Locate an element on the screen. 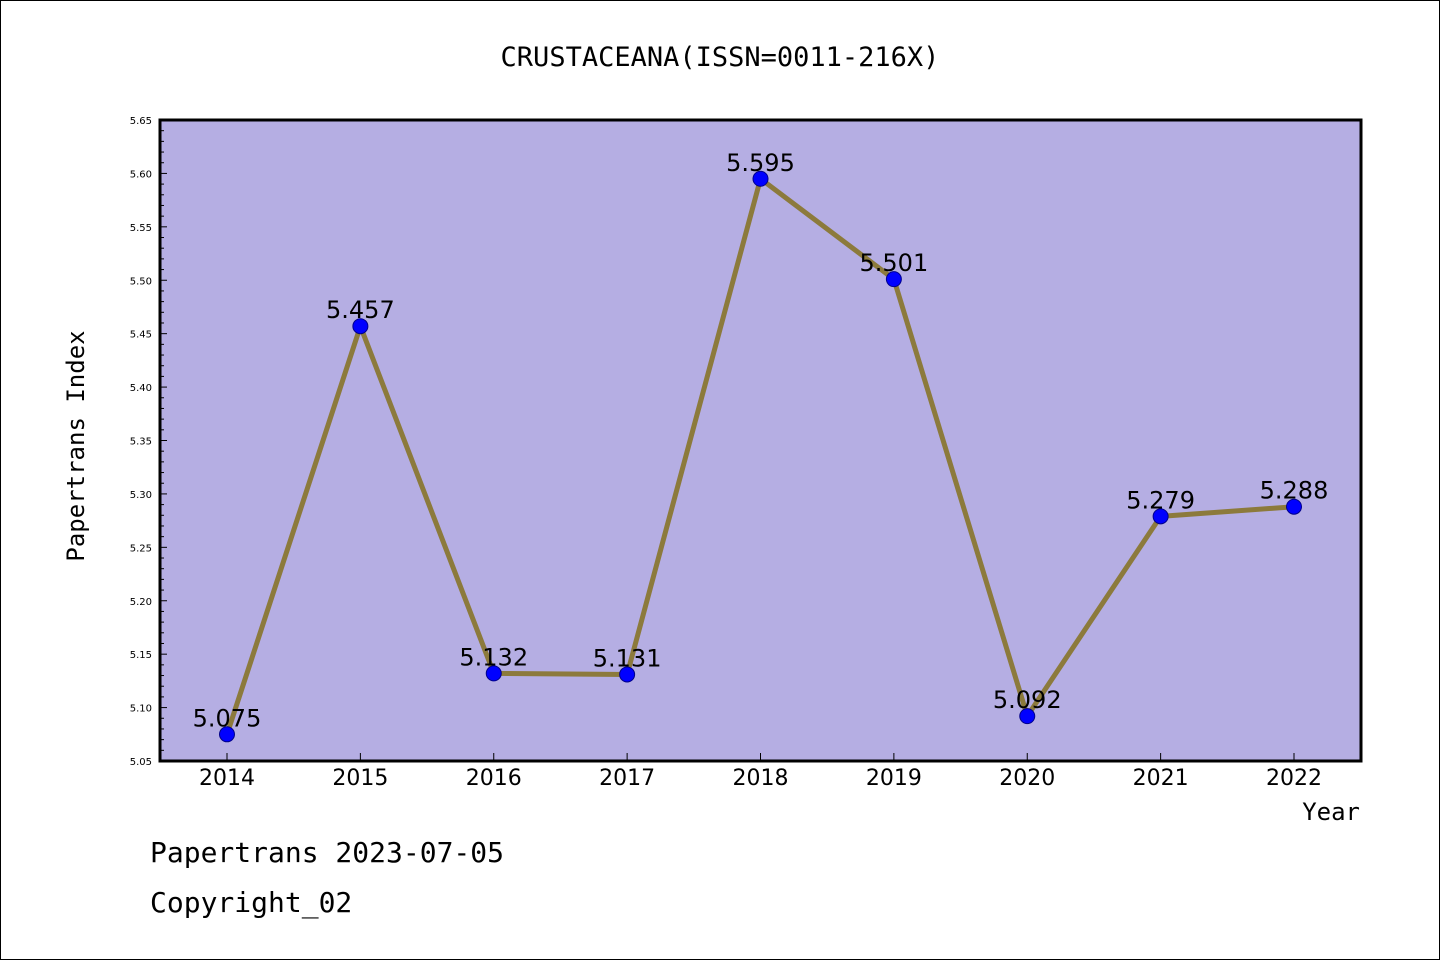 The width and height of the screenshot is (1440, 960). data-label: 5.131 is located at coordinates (627, 658).